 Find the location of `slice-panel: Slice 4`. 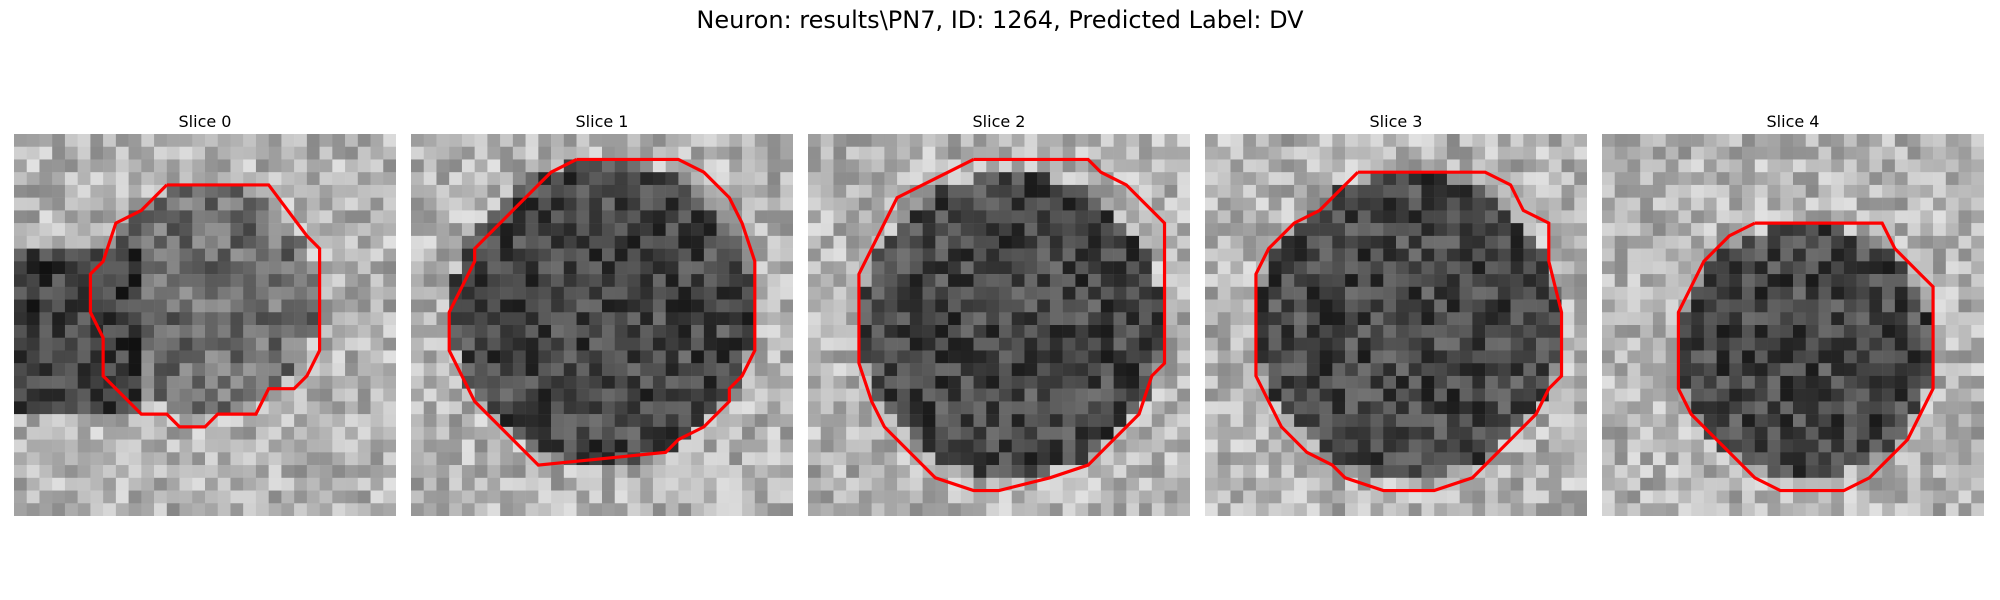

slice-panel: Slice 4 is located at coordinates (1793, 313).